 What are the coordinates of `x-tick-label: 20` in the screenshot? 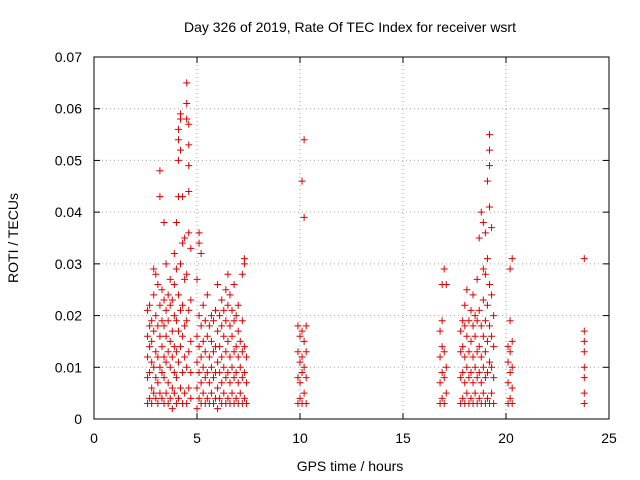 It's located at (506, 438).